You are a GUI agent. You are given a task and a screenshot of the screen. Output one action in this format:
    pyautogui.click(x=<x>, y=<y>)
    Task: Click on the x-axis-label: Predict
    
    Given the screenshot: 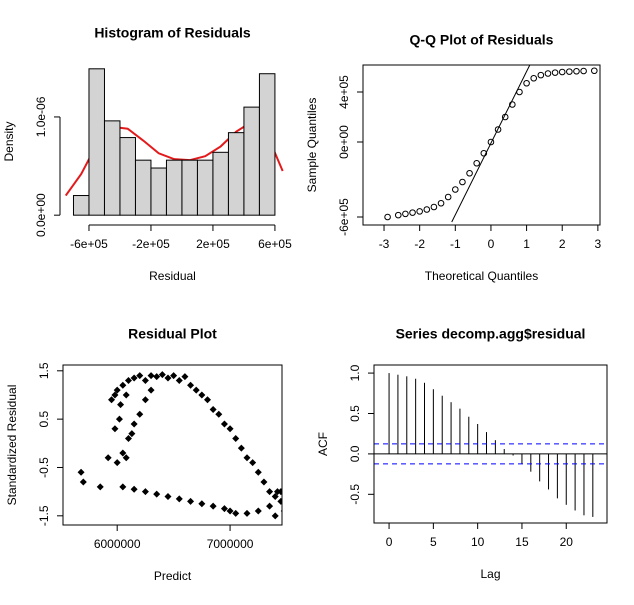 What is the action you would take?
    pyautogui.click(x=173, y=576)
    